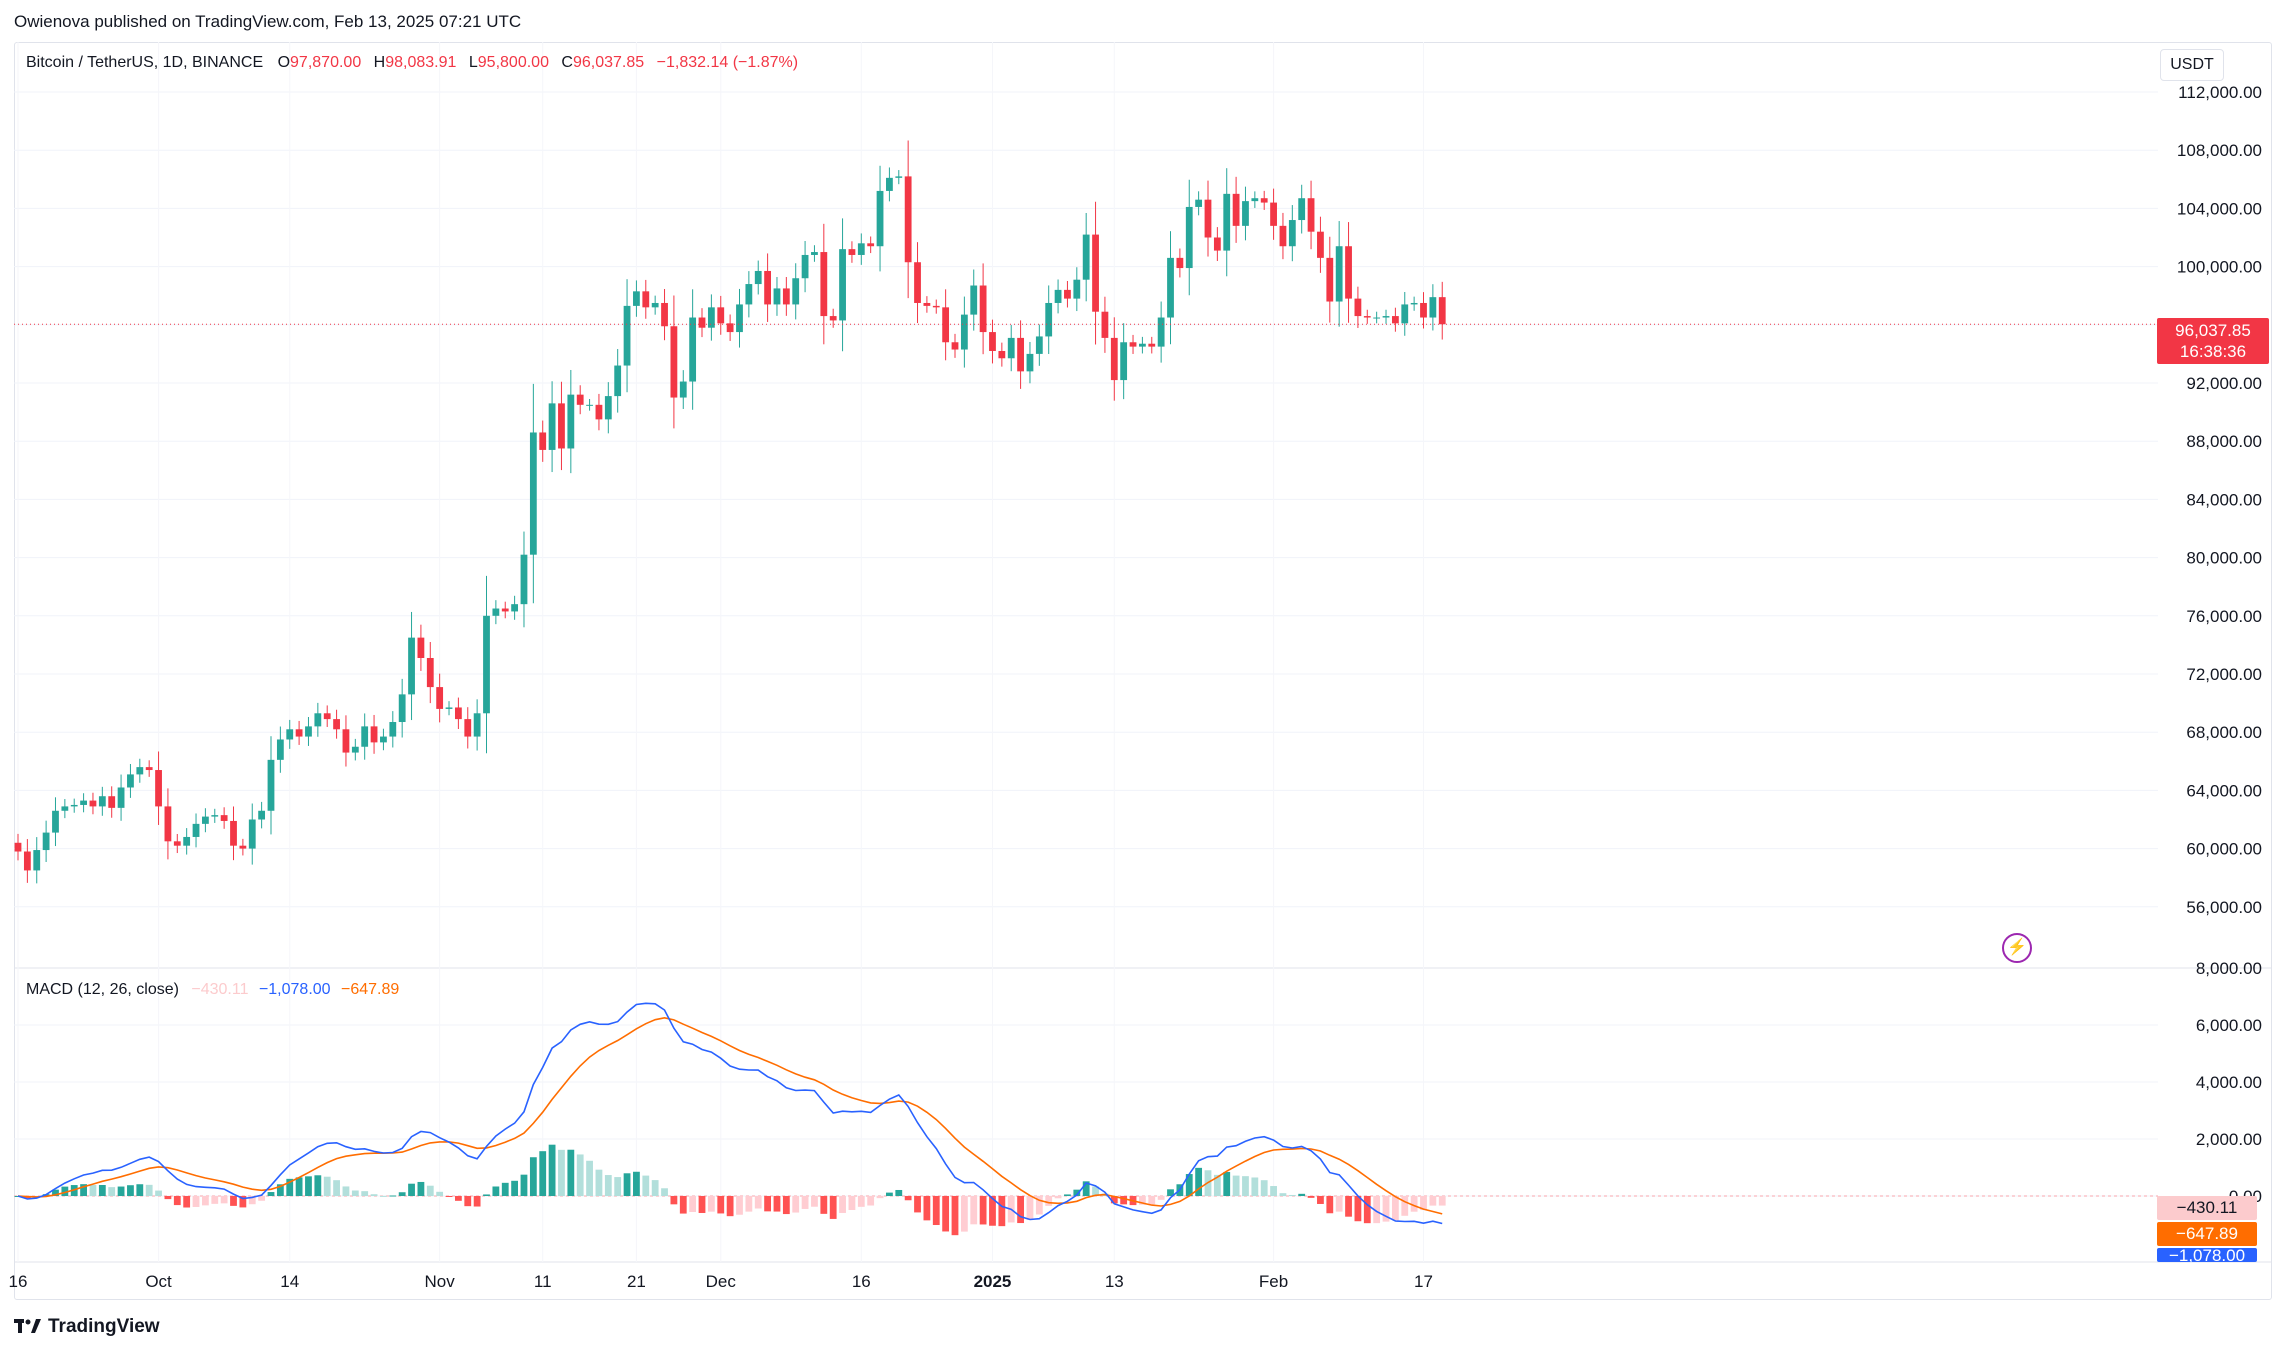 Image resolution: width=2283 pixels, height=1351 pixels. I want to click on price-tick-label: 100,000.00, so click(2219, 267).